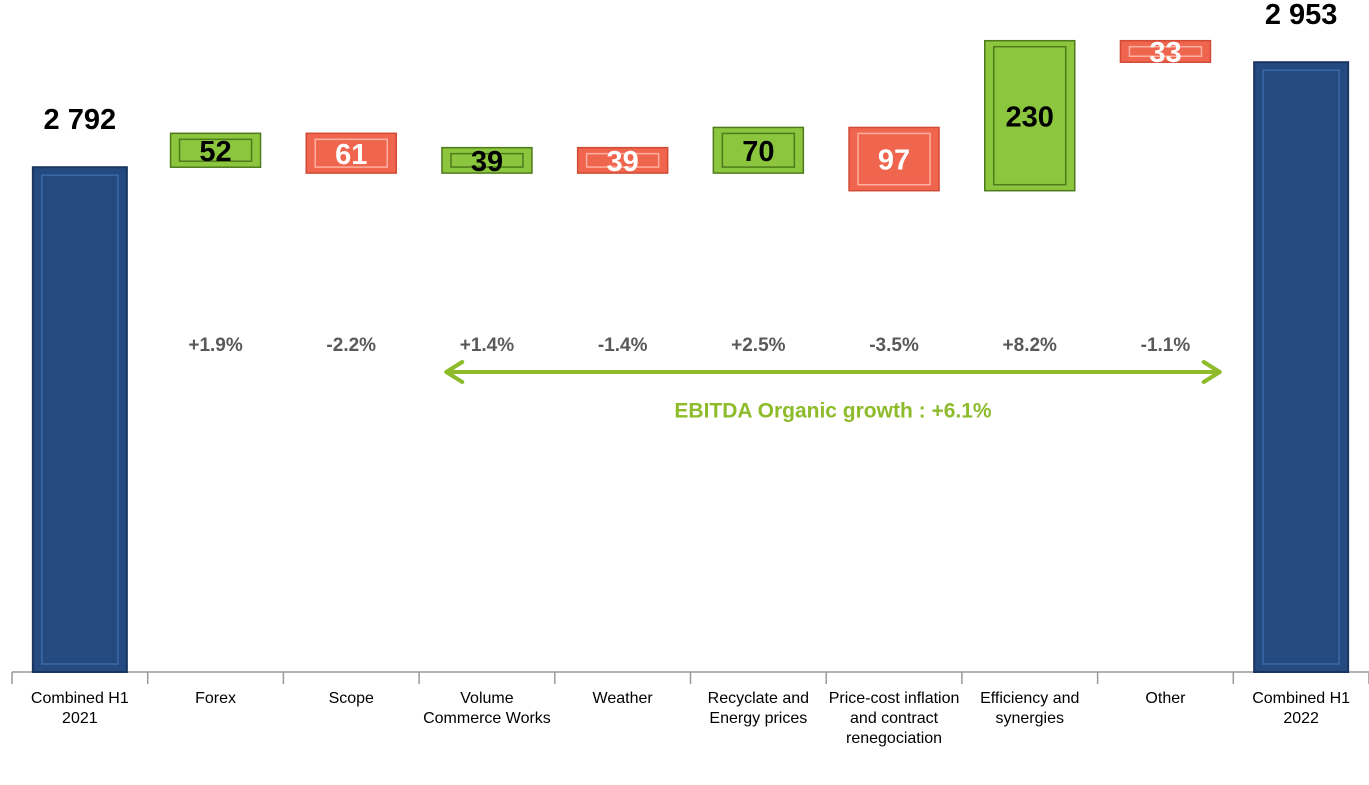 This screenshot has height=785, width=1369. What do you see at coordinates (1301, 708) in the screenshot?
I see `x-tick-label: Combined H1 2022` at bounding box center [1301, 708].